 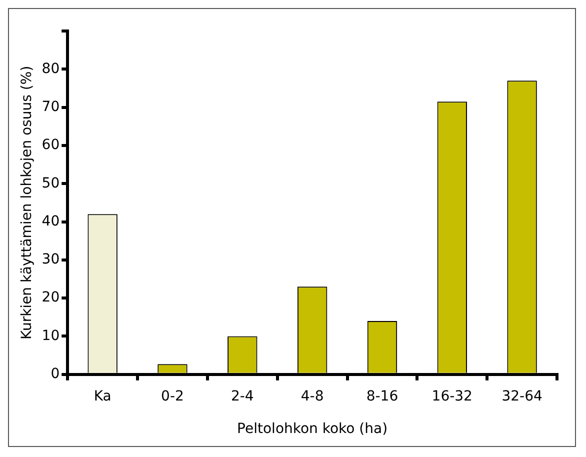 What do you see at coordinates (242, 396) in the screenshot?
I see `x-tick-label: 2-4` at bounding box center [242, 396].